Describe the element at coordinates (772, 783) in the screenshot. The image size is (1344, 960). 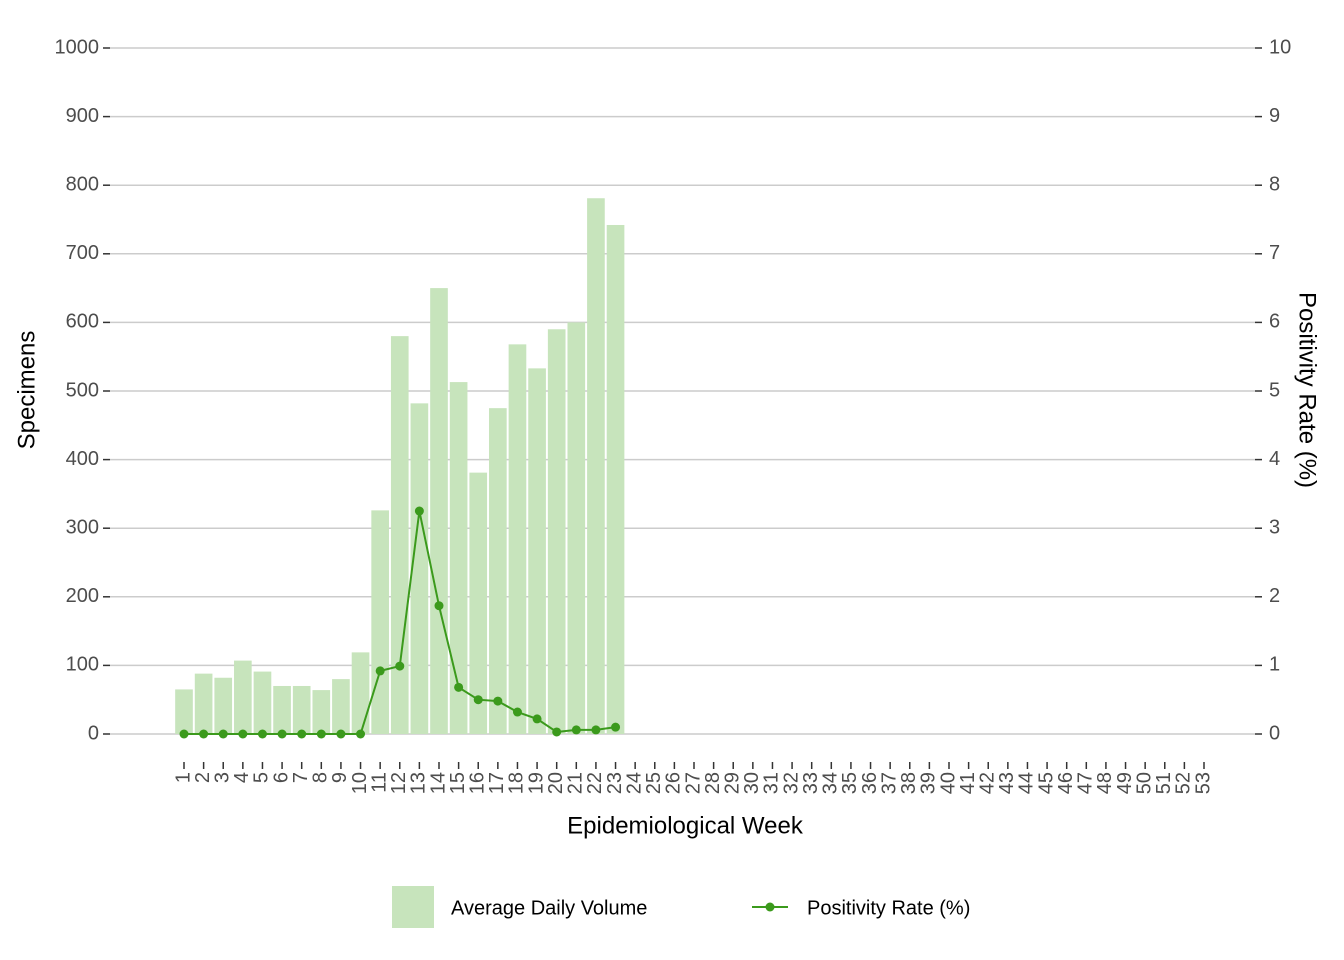
I see `x-tick-label: 31` at that location.